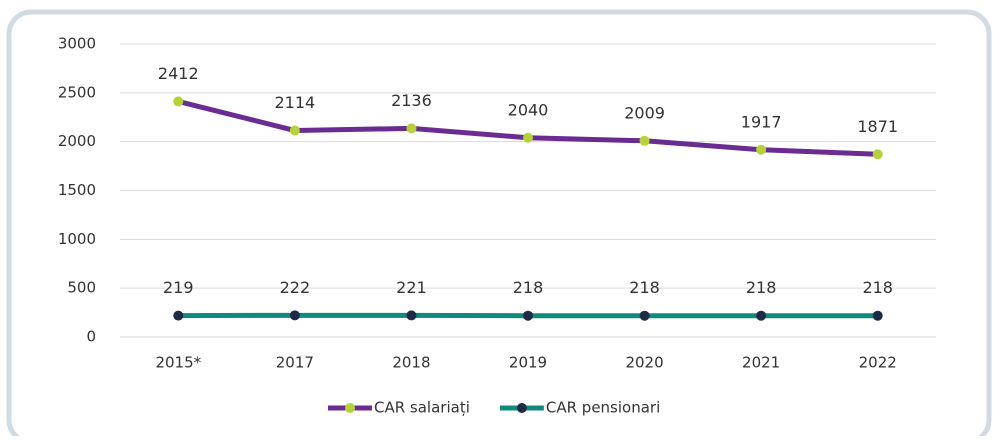 Image resolution: width=993 pixels, height=440 pixels. What do you see at coordinates (528, 363) in the screenshot?
I see `x-tick-label: 2019` at bounding box center [528, 363].